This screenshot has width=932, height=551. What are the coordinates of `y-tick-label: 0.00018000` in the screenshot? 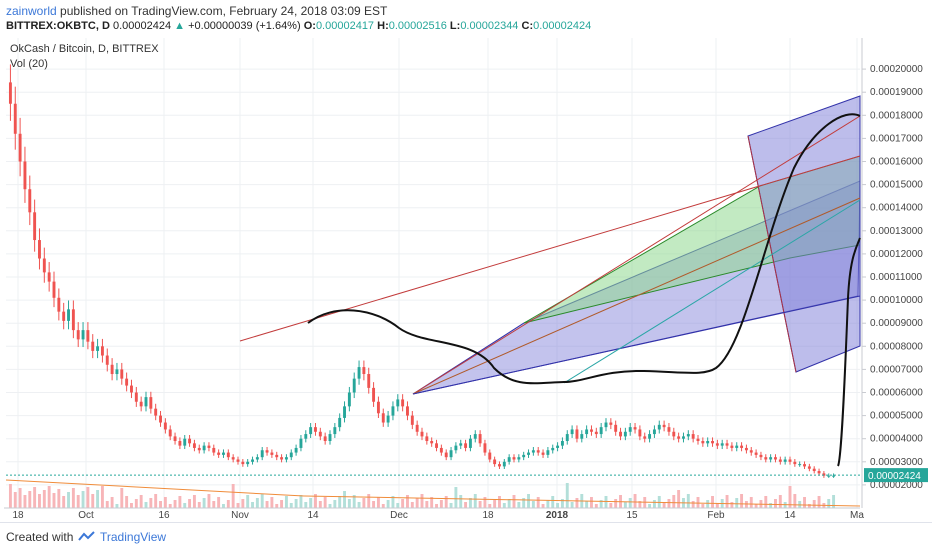 It's located at (896, 115).